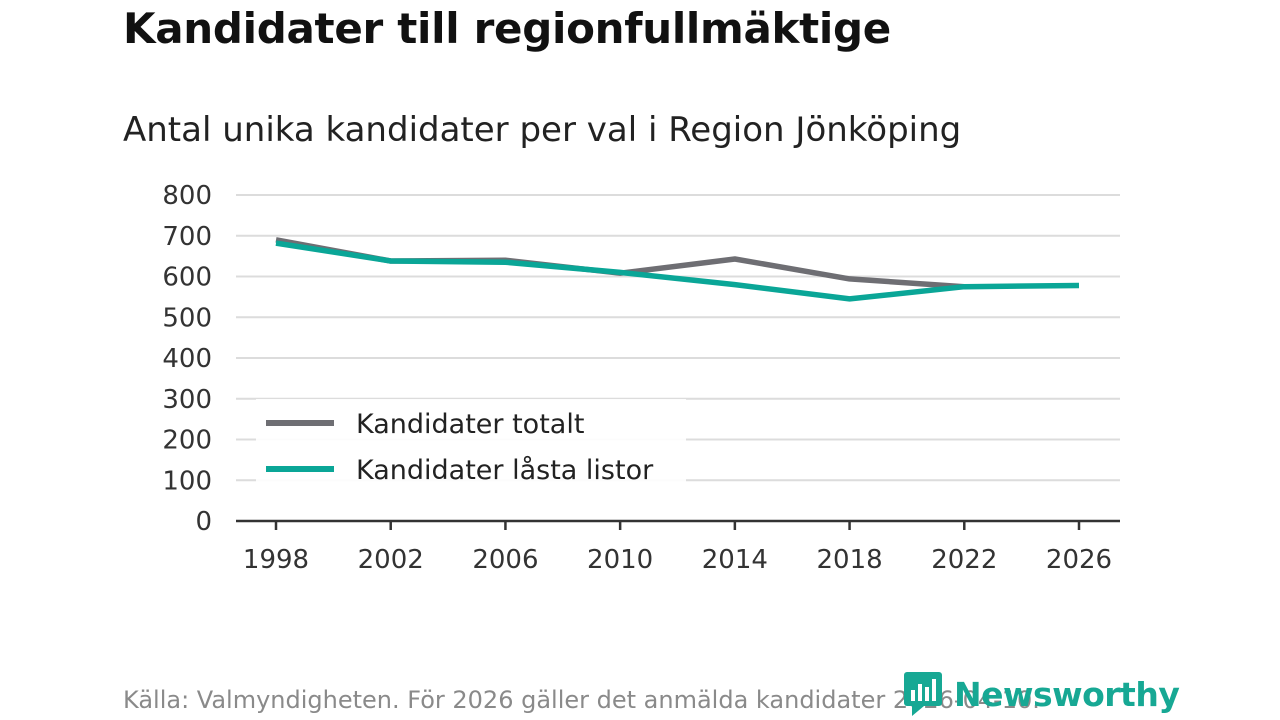  What do you see at coordinates (505, 560) in the screenshot?
I see `x-tick-label: 2006` at bounding box center [505, 560].